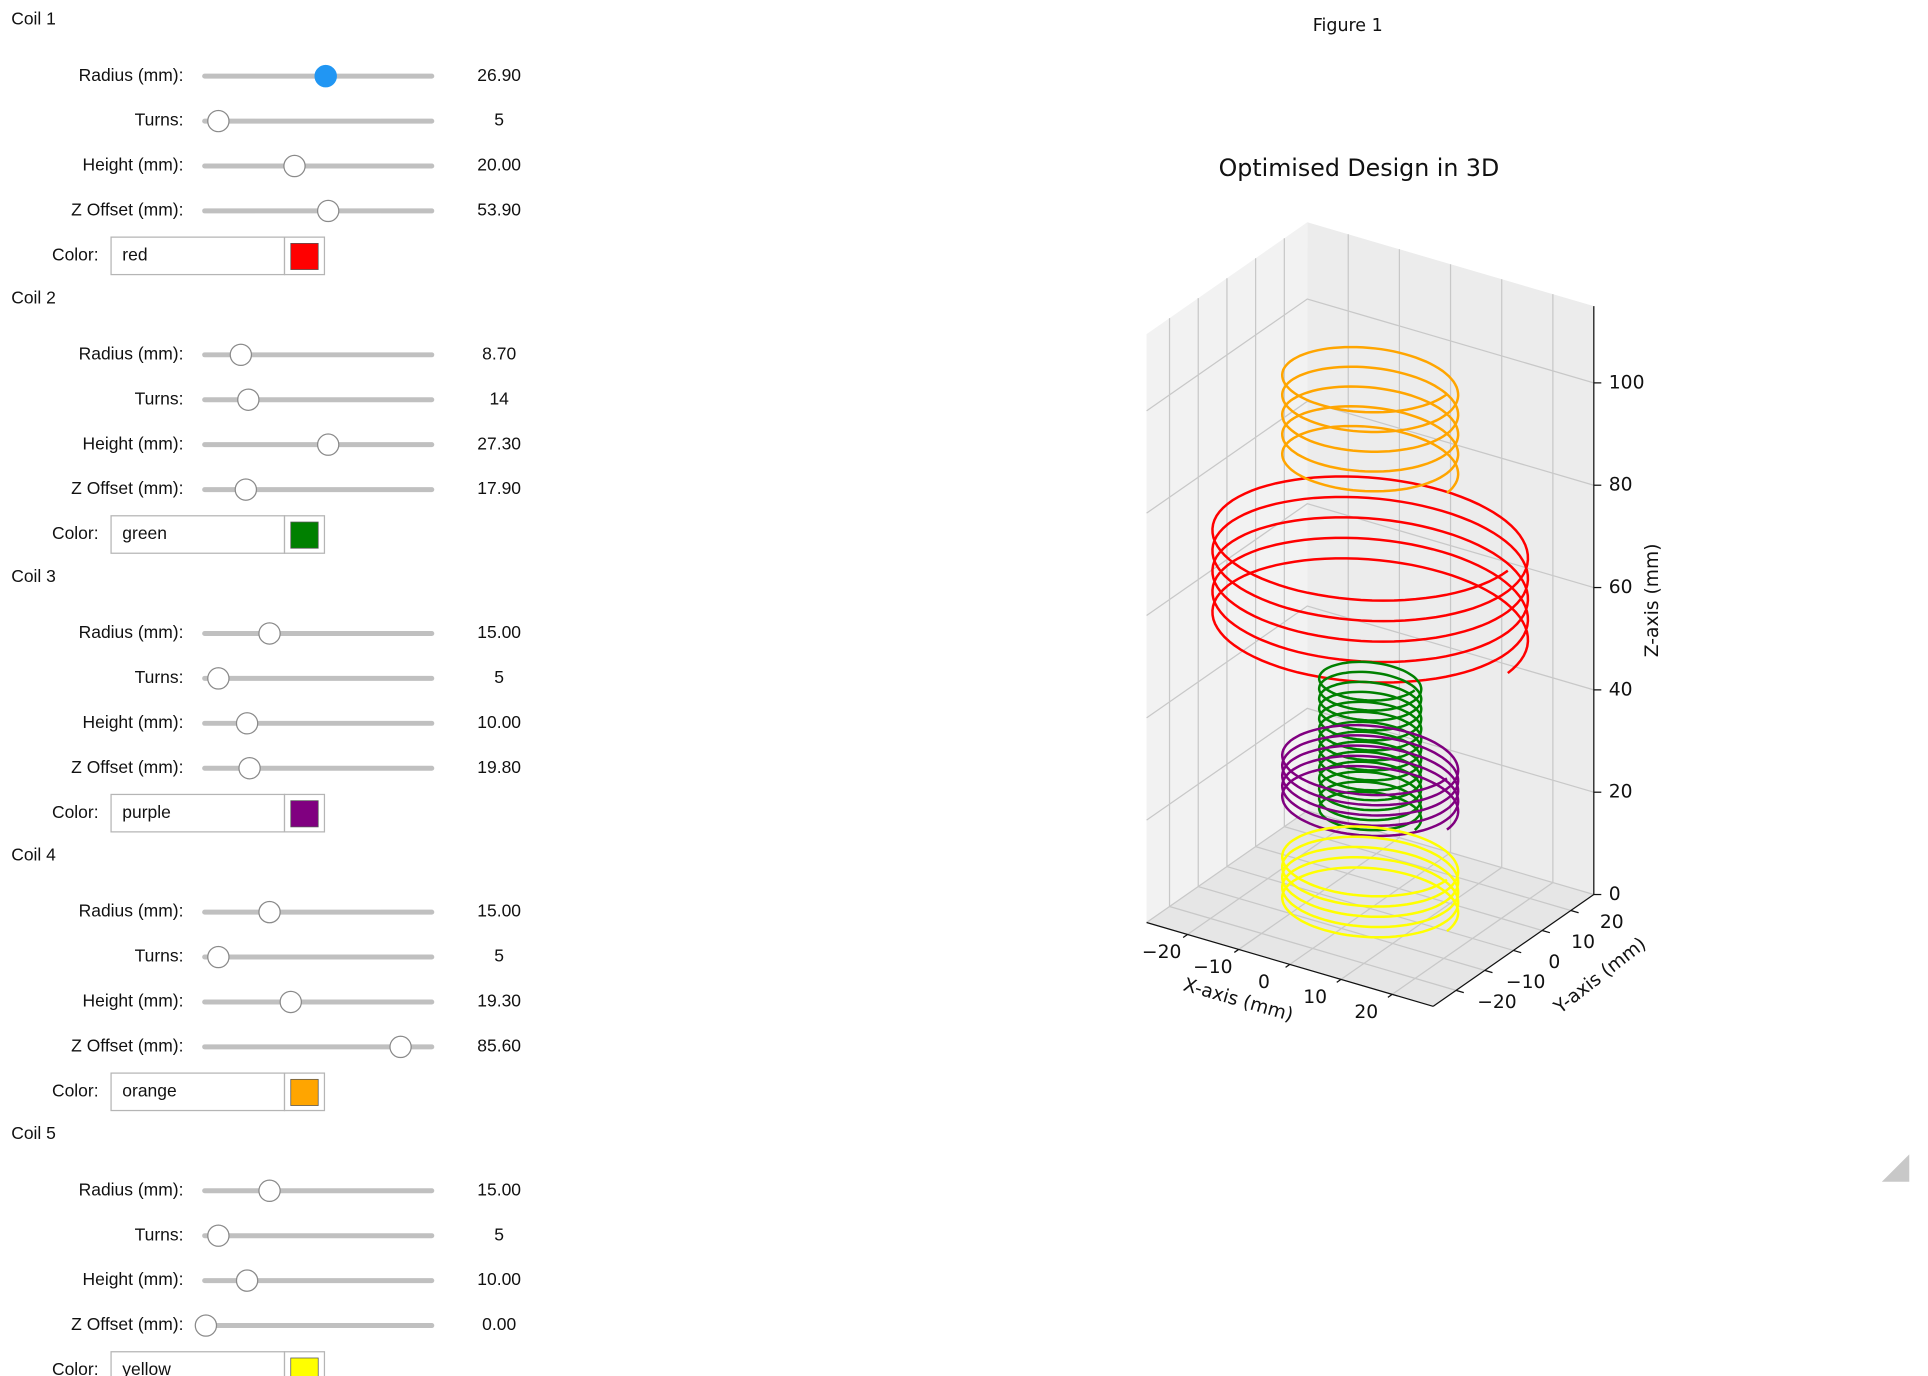  I want to click on y-tick-label: −20, so click(1496, 1002).